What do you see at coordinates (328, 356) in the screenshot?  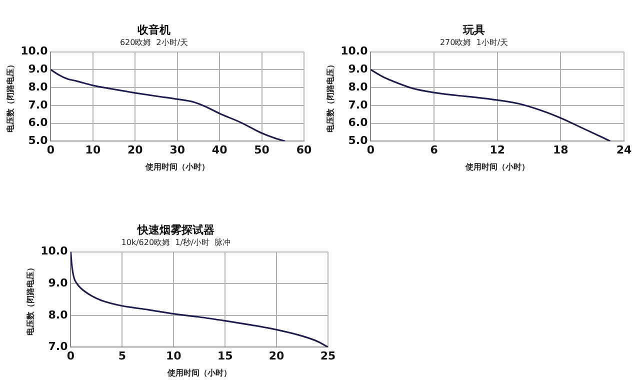 I see `x-tick-label: 25` at bounding box center [328, 356].